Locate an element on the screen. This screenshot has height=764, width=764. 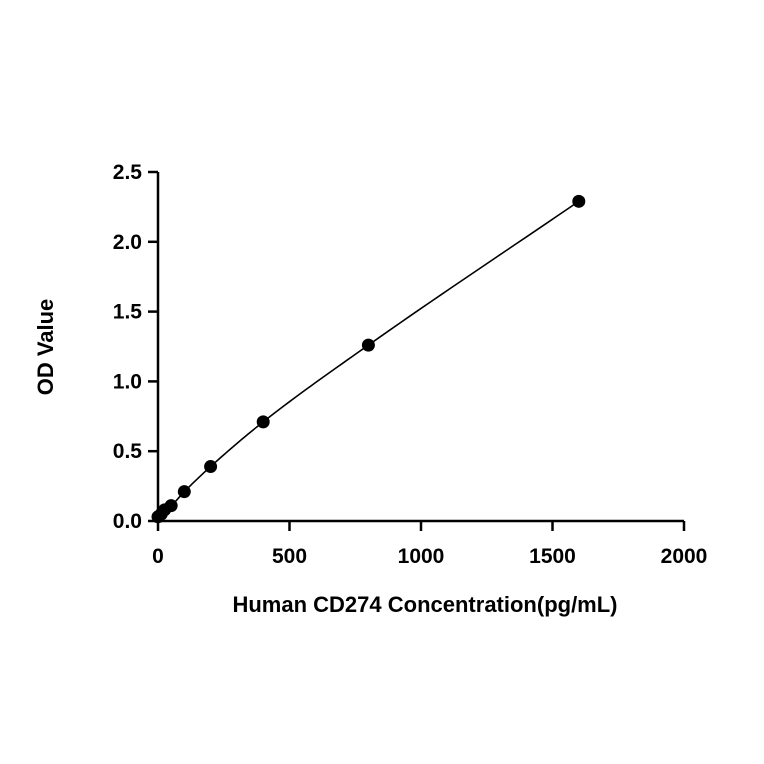
x-tick-label: 0 is located at coordinates (158, 556).